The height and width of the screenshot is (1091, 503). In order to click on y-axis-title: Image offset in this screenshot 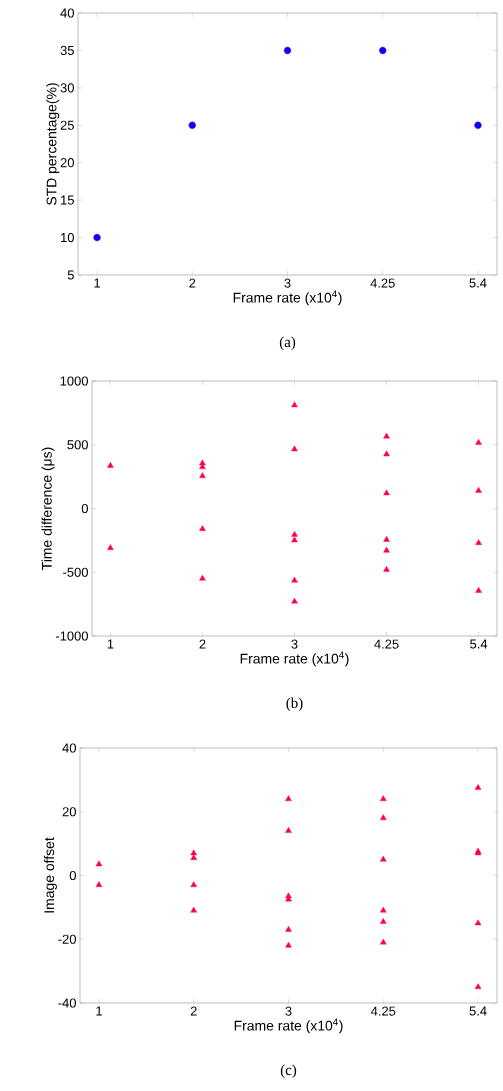, I will do `click(50, 875)`.